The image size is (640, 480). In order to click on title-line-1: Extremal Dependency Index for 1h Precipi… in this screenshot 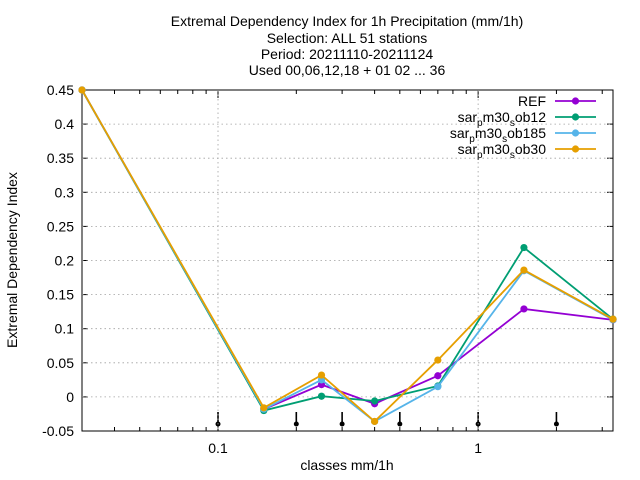, I will do `click(347, 21)`.